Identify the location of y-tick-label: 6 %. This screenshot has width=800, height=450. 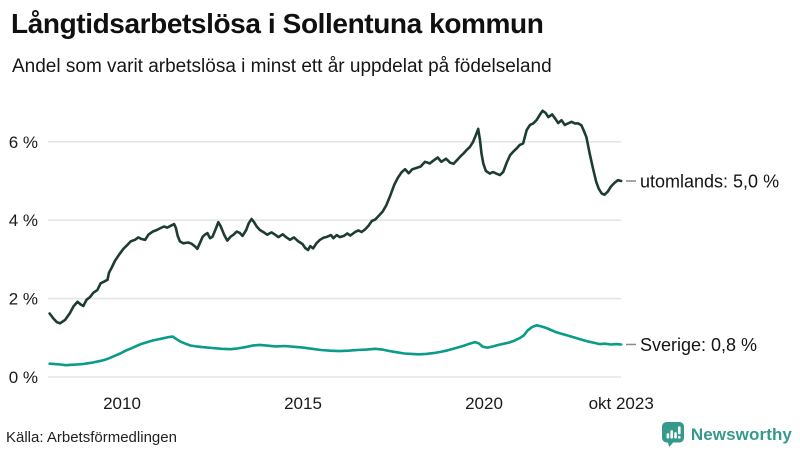
(23, 142).